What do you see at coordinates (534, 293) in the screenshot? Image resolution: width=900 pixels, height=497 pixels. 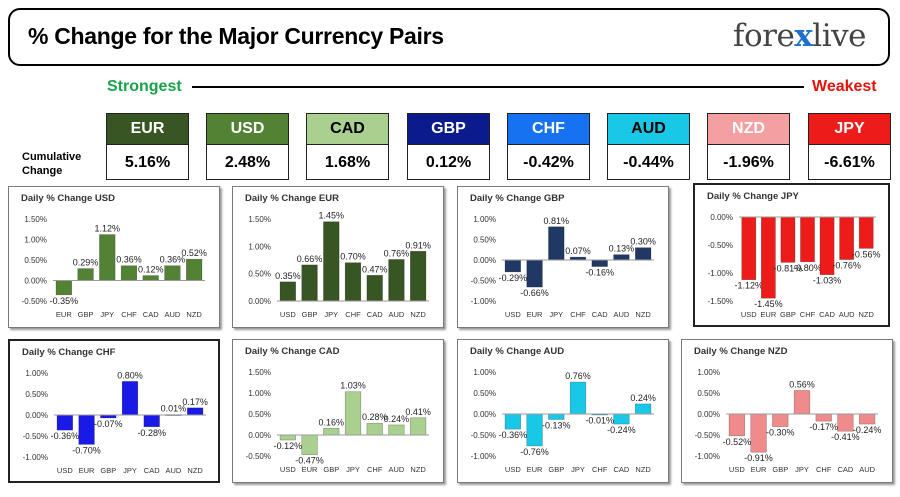 I see `data-label: -0.66%` at bounding box center [534, 293].